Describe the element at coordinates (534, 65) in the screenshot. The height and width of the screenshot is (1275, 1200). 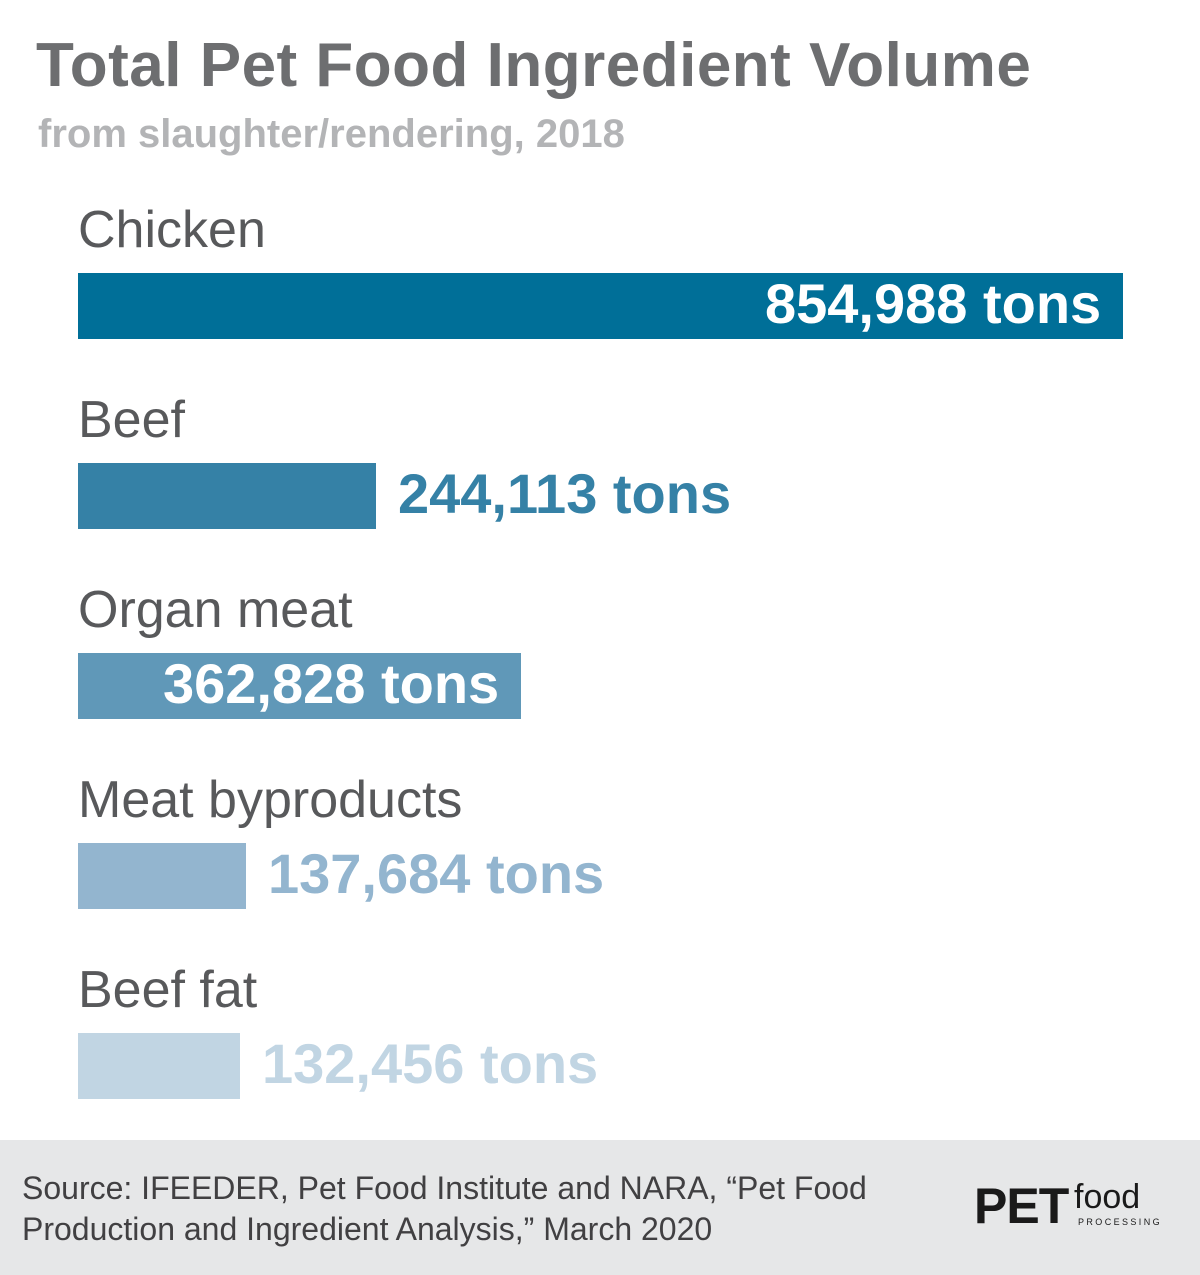
I see `chart-title: Total Pet Food Ingredient Volume` at that location.